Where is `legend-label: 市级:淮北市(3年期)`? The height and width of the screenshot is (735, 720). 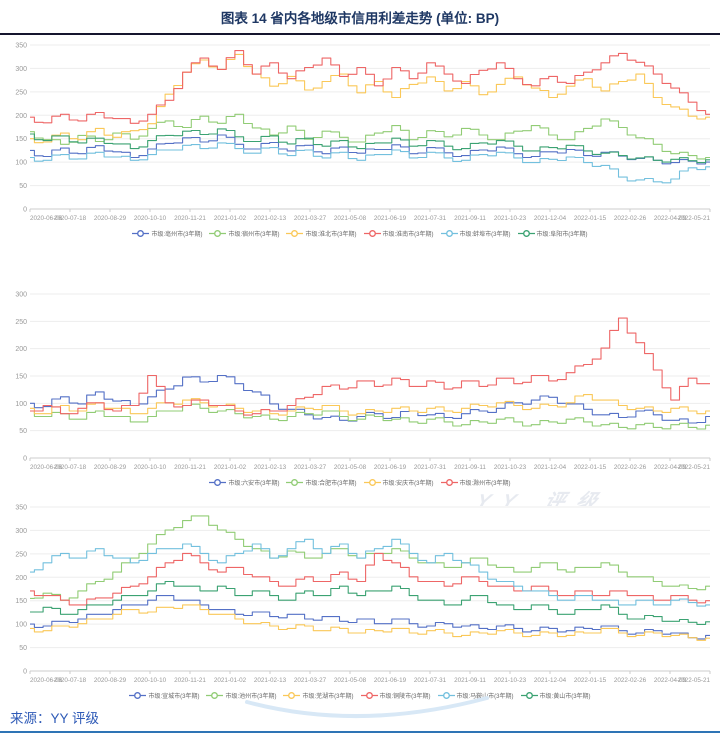
legend-label: 市级:淮北市(3年期) is located at coordinates (331, 234).